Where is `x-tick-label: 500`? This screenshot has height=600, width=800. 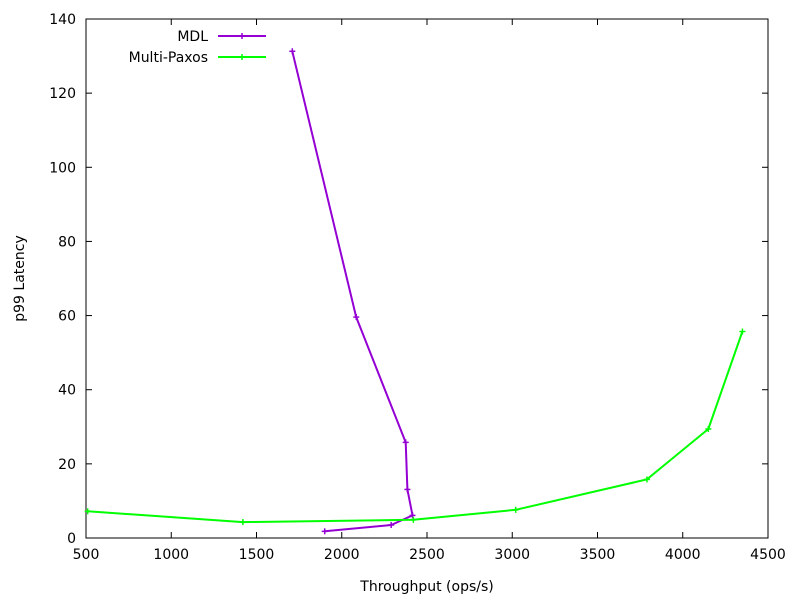
x-tick-label: 500 is located at coordinates (86, 555).